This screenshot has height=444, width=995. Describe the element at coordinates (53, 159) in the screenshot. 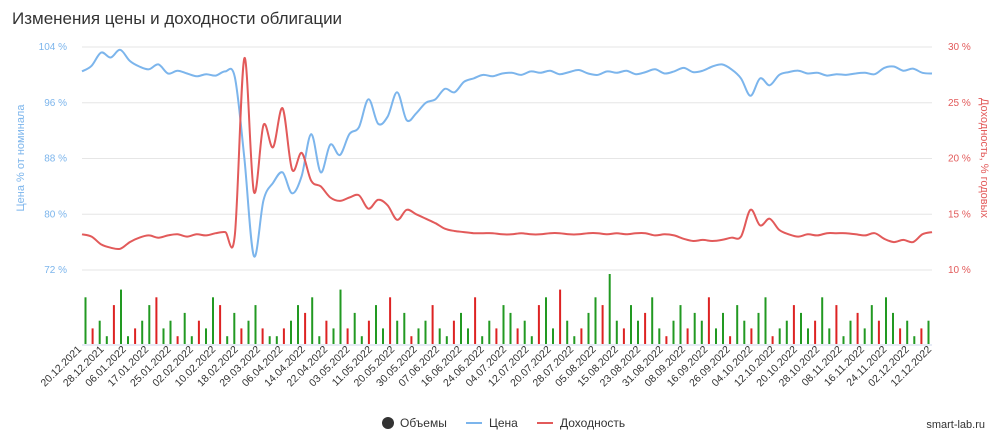

I see `left-axis-ticks: 72 % 80 % 88 % 96 % 104 %` at that location.